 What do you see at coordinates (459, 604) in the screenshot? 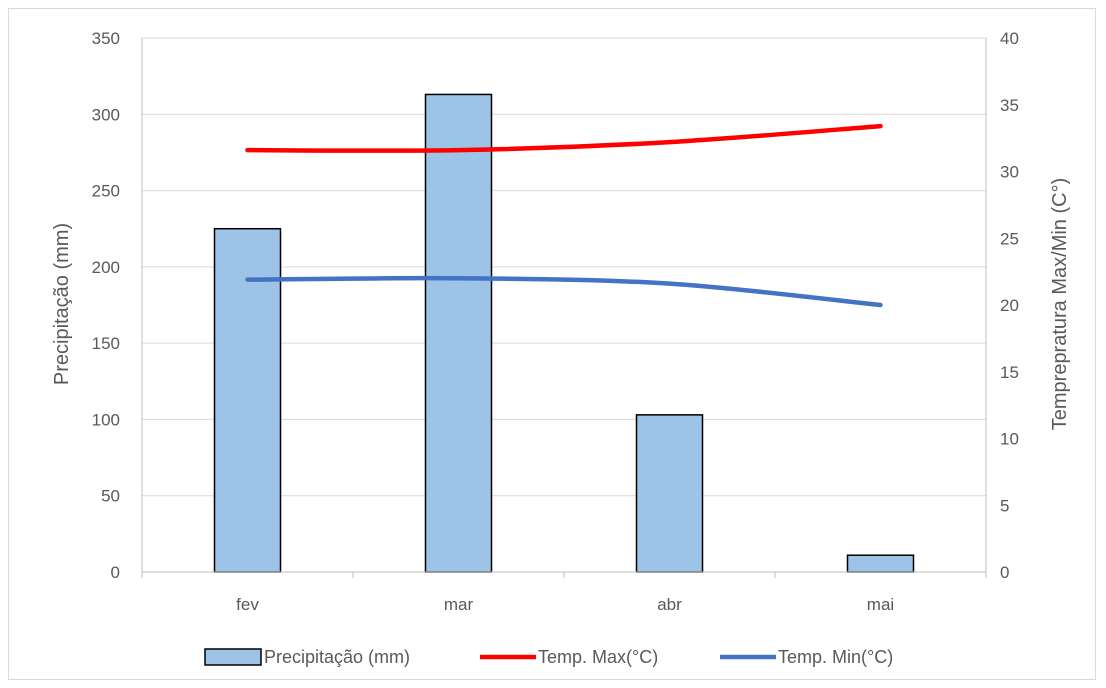
I see `category-label-mar: mar` at bounding box center [459, 604].